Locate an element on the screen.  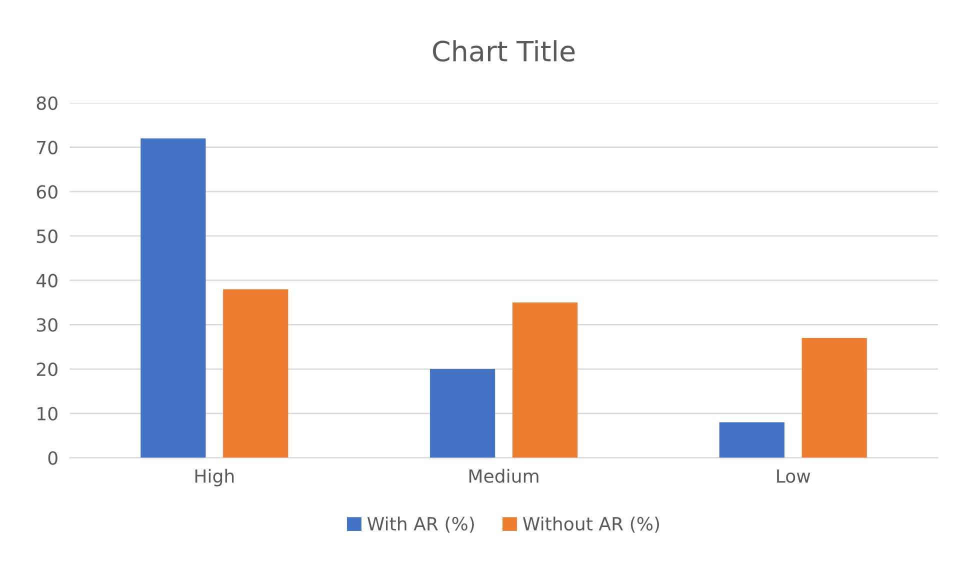
y-tick-label: 10 is located at coordinates (48, 413).